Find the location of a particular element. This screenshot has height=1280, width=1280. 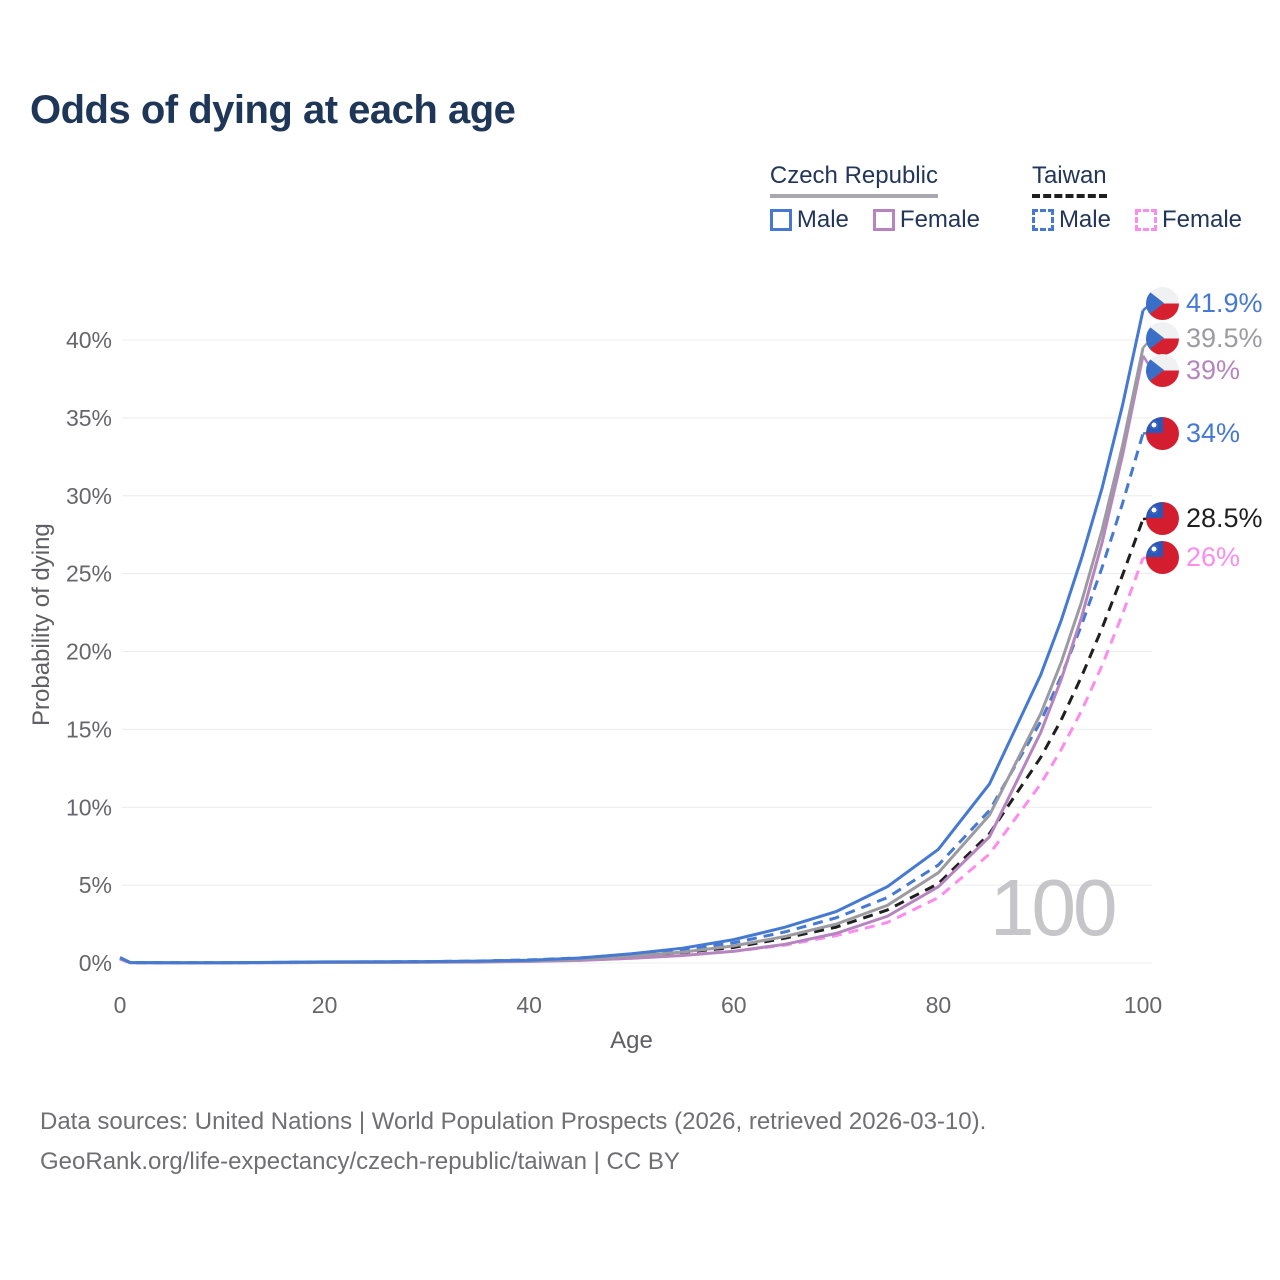

end-value-tw-both: 28.5% is located at coordinates (1224, 517).